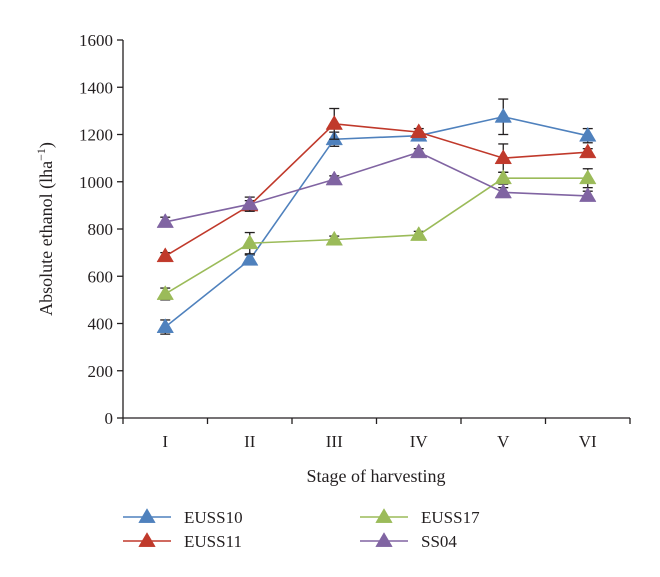  I want to click on legend-label: EUSS11, so click(213, 541).